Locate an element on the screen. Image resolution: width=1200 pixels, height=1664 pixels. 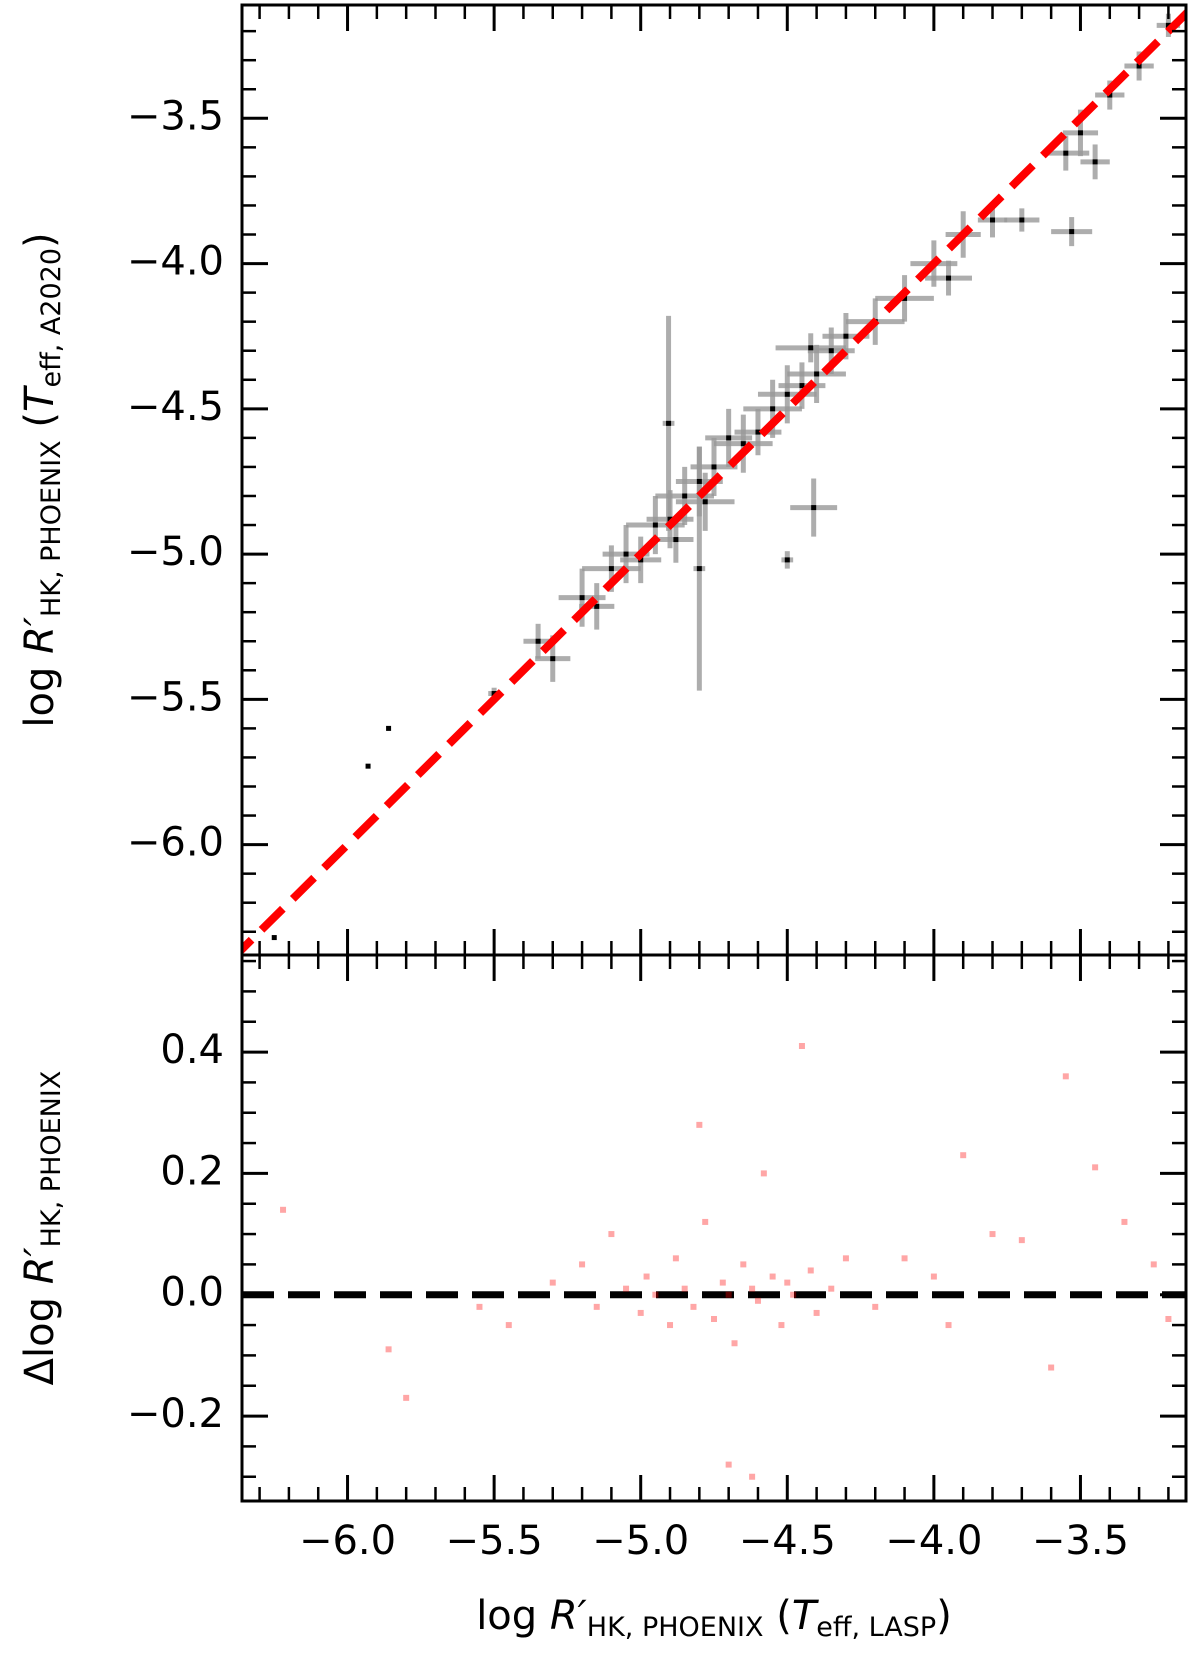
label-part: T is located at coordinates (806, 1616).